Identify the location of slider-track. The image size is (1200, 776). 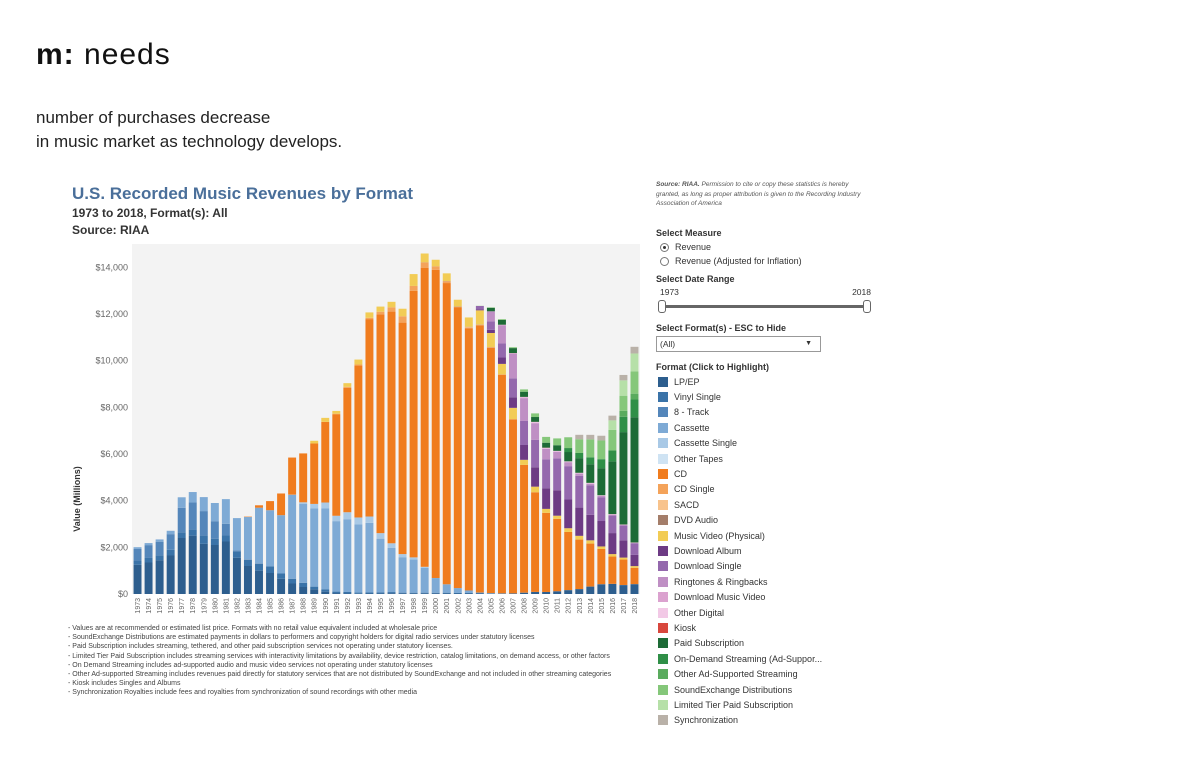
(764, 306).